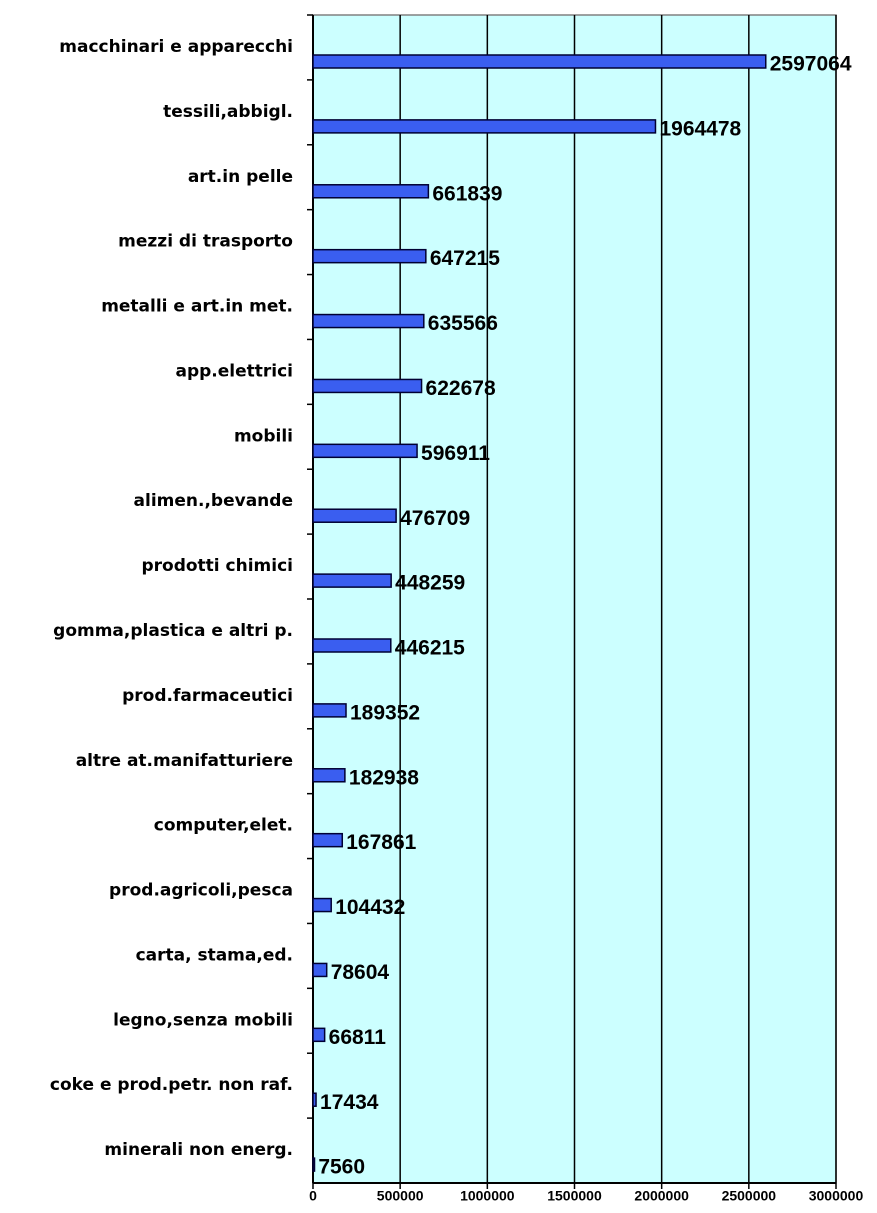  I want to click on x-tick-label: 0, so click(313, 1196).